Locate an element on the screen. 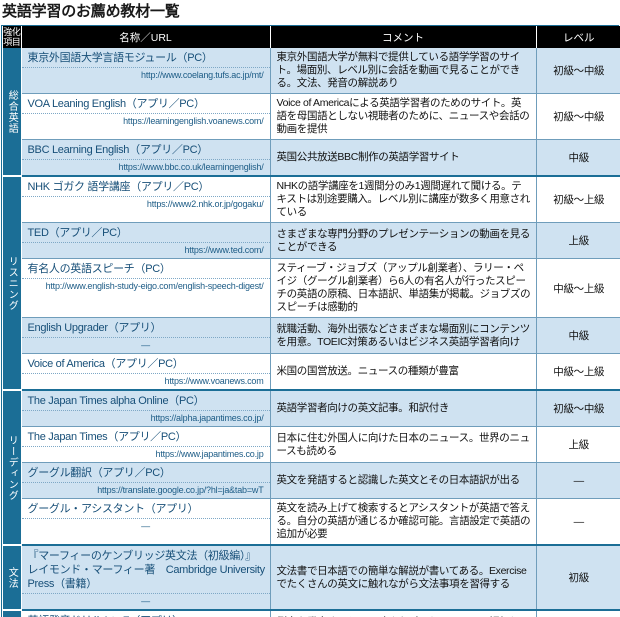 The width and height of the screenshot is (620, 617). material-name: グーグル・アシスタント（アプリ） is located at coordinates (145, 509).